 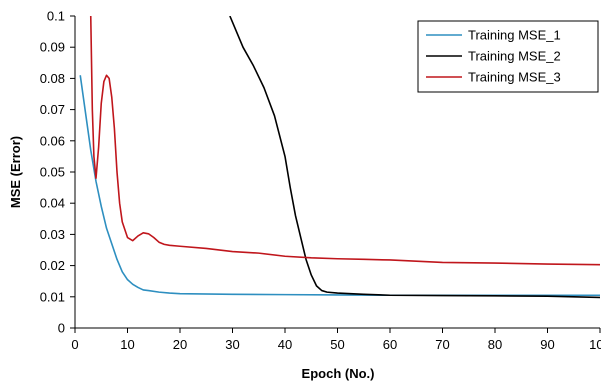 What do you see at coordinates (495, 344) in the screenshot?
I see `x-tick-label: 80` at bounding box center [495, 344].